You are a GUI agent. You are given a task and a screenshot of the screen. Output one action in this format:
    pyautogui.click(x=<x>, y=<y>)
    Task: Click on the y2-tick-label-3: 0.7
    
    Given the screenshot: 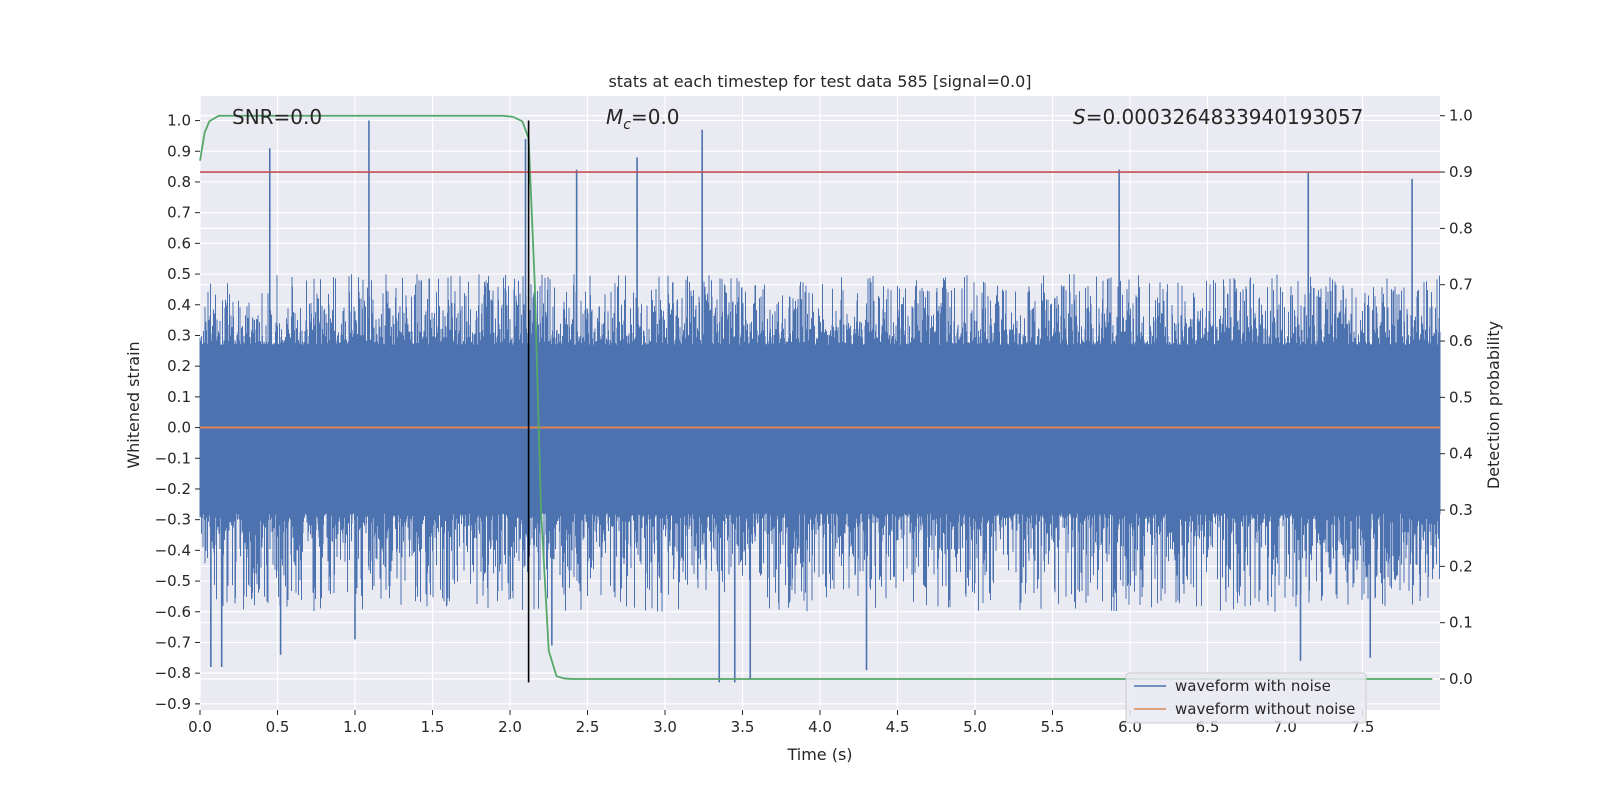 What is the action you would take?
    pyautogui.click(x=1461, y=285)
    